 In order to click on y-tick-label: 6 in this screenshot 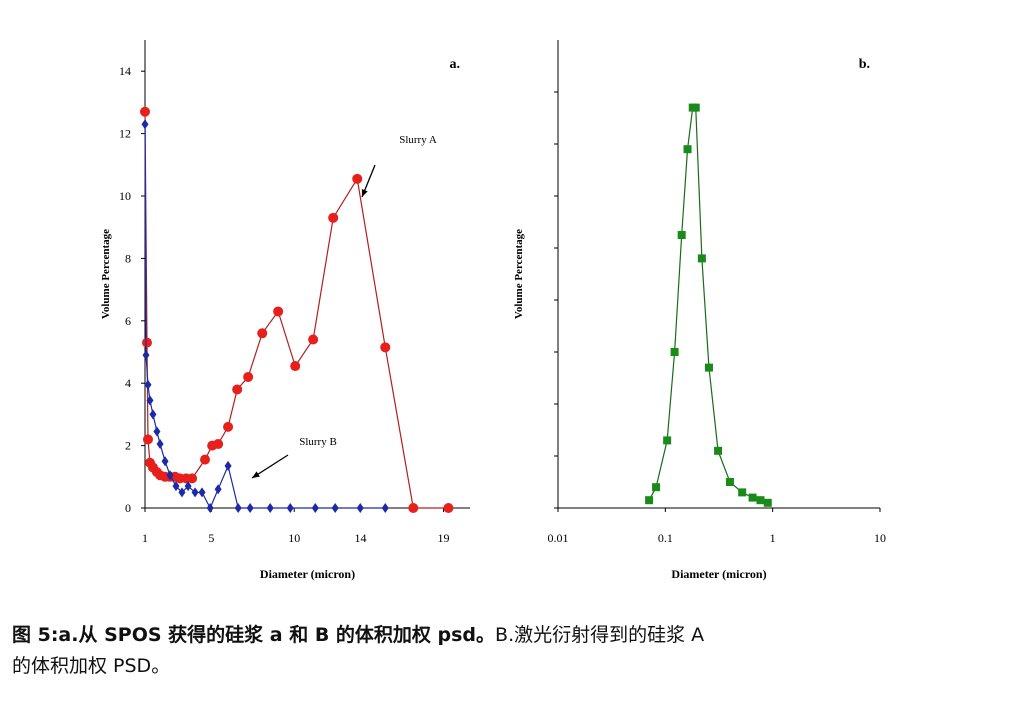, I will do `click(128, 321)`.